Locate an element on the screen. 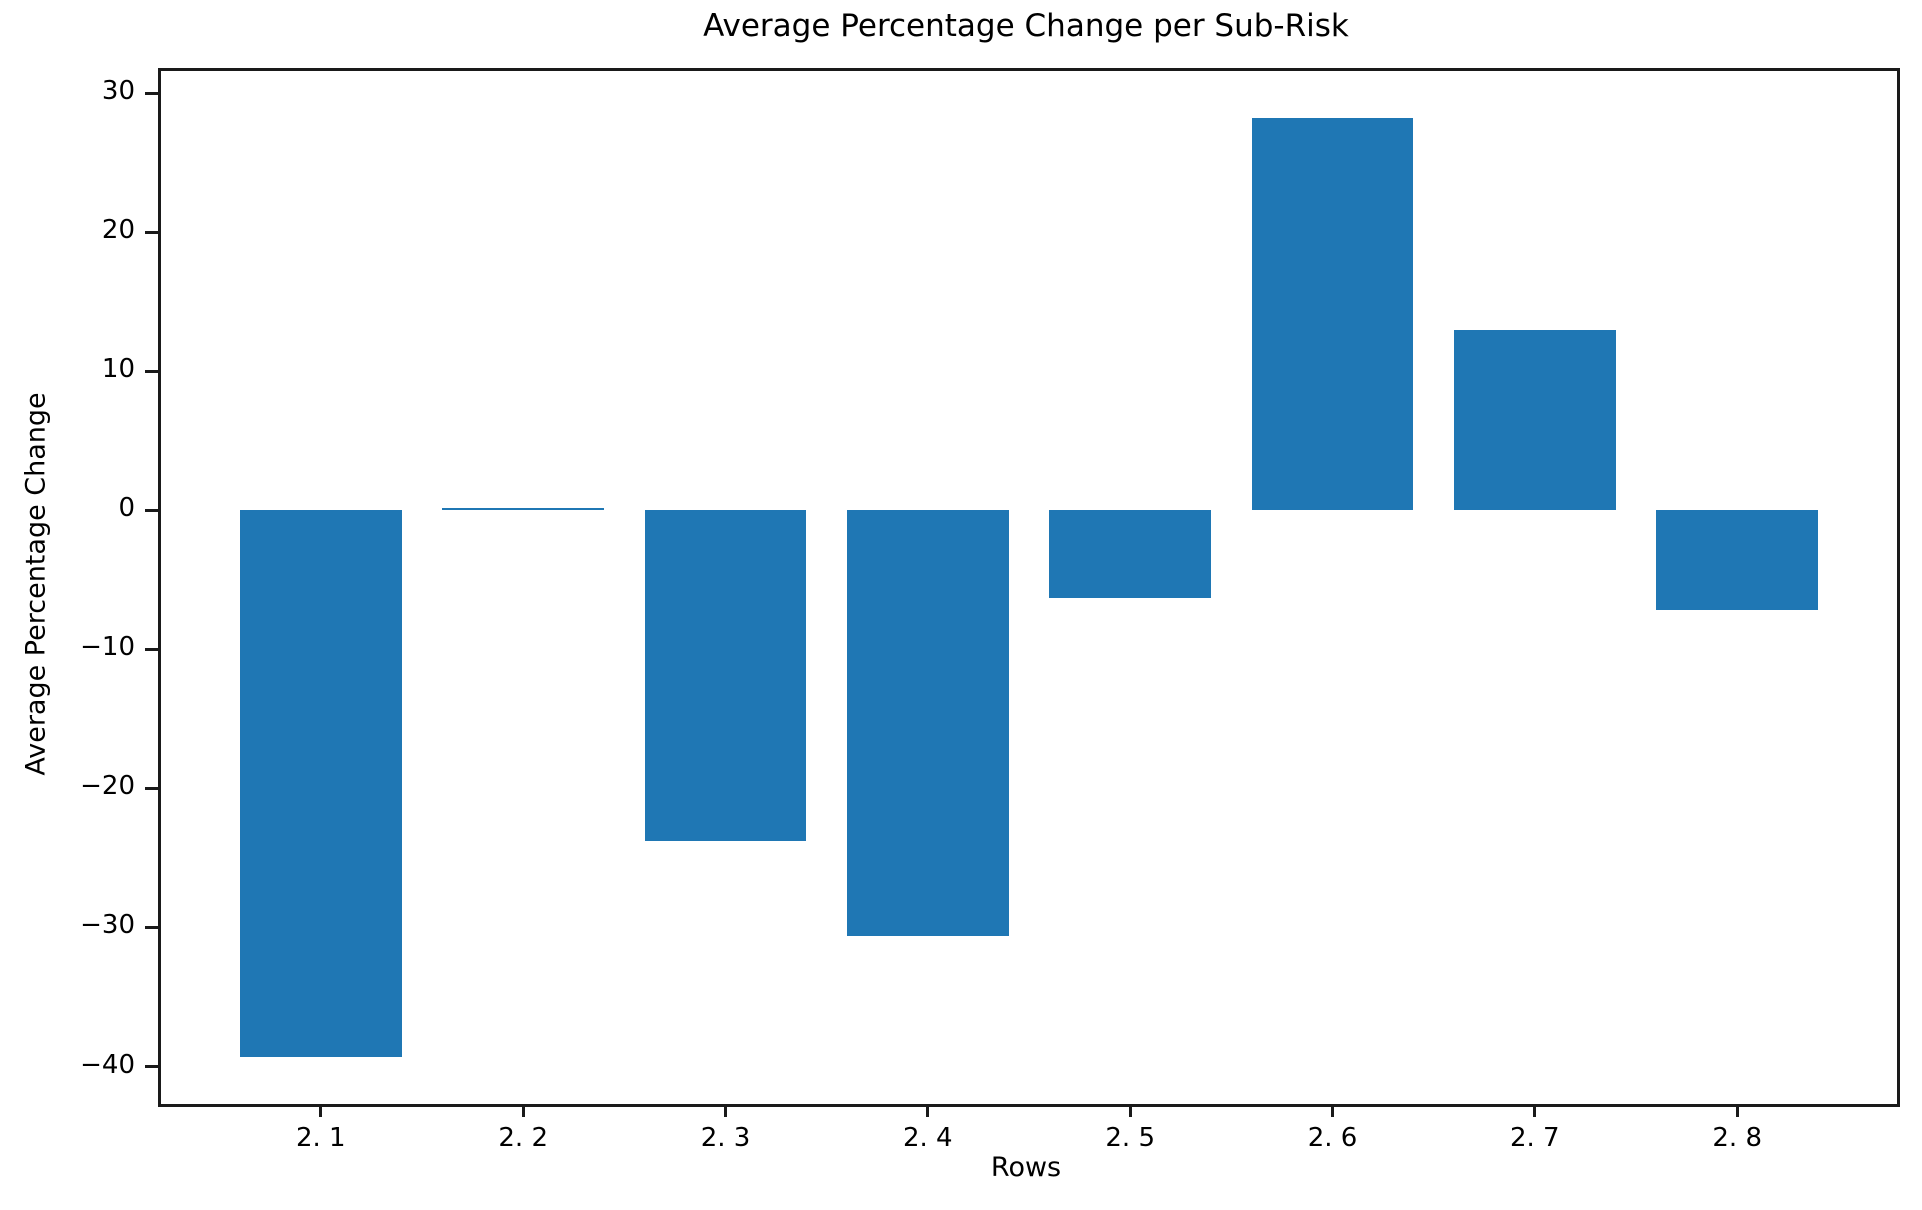 The image size is (1922, 1210). x-axis-label: Rows is located at coordinates (1026, 1167).